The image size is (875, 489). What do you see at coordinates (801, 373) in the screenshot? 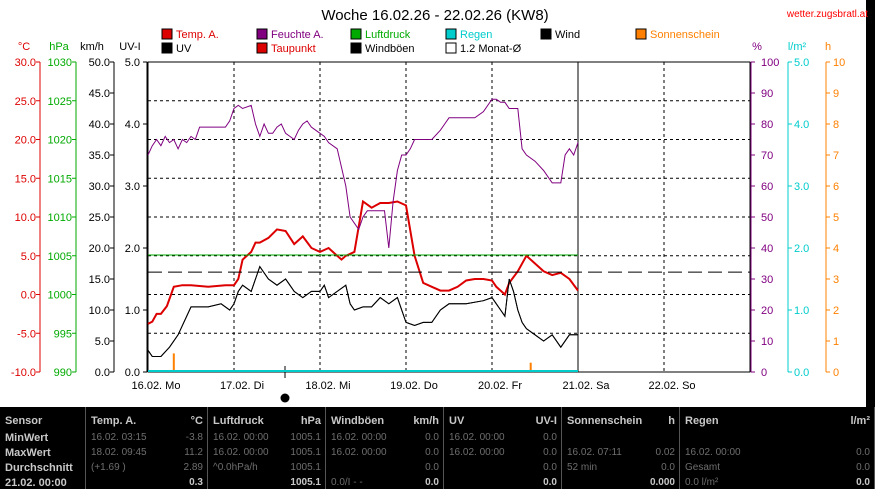
I see `rain-tick-label: 0.0` at bounding box center [801, 373].